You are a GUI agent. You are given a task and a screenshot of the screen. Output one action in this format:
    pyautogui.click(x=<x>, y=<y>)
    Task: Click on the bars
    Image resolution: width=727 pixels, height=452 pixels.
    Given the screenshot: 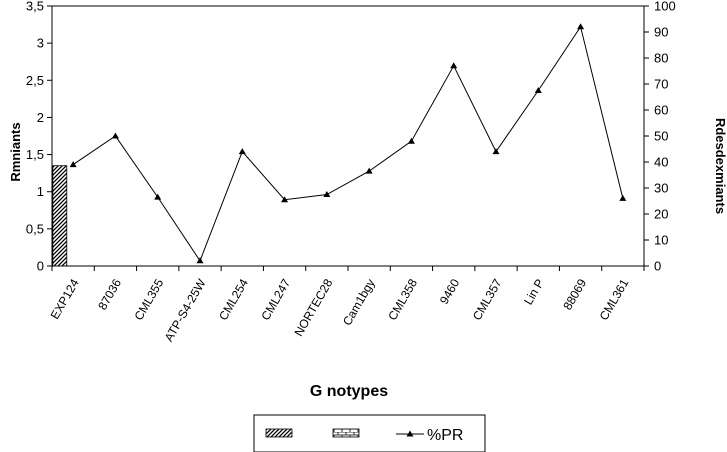 What is the action you would take?
    pyautogui.click(x=60, y=216)
    